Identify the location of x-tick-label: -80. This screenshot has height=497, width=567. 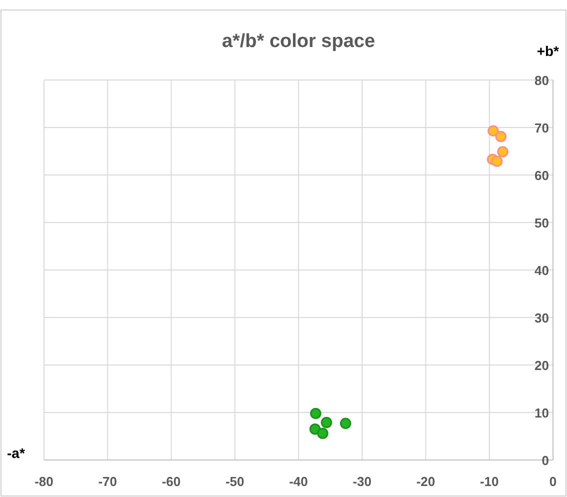
(44, 481).